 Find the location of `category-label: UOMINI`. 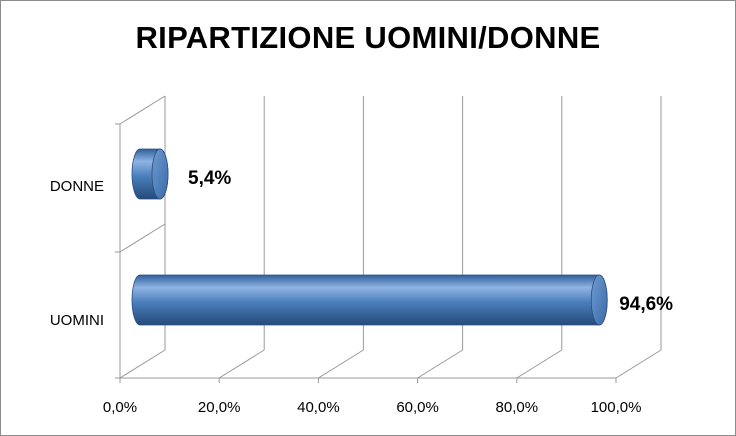

category-label: UOMINI is located at coordinates (77, 320).